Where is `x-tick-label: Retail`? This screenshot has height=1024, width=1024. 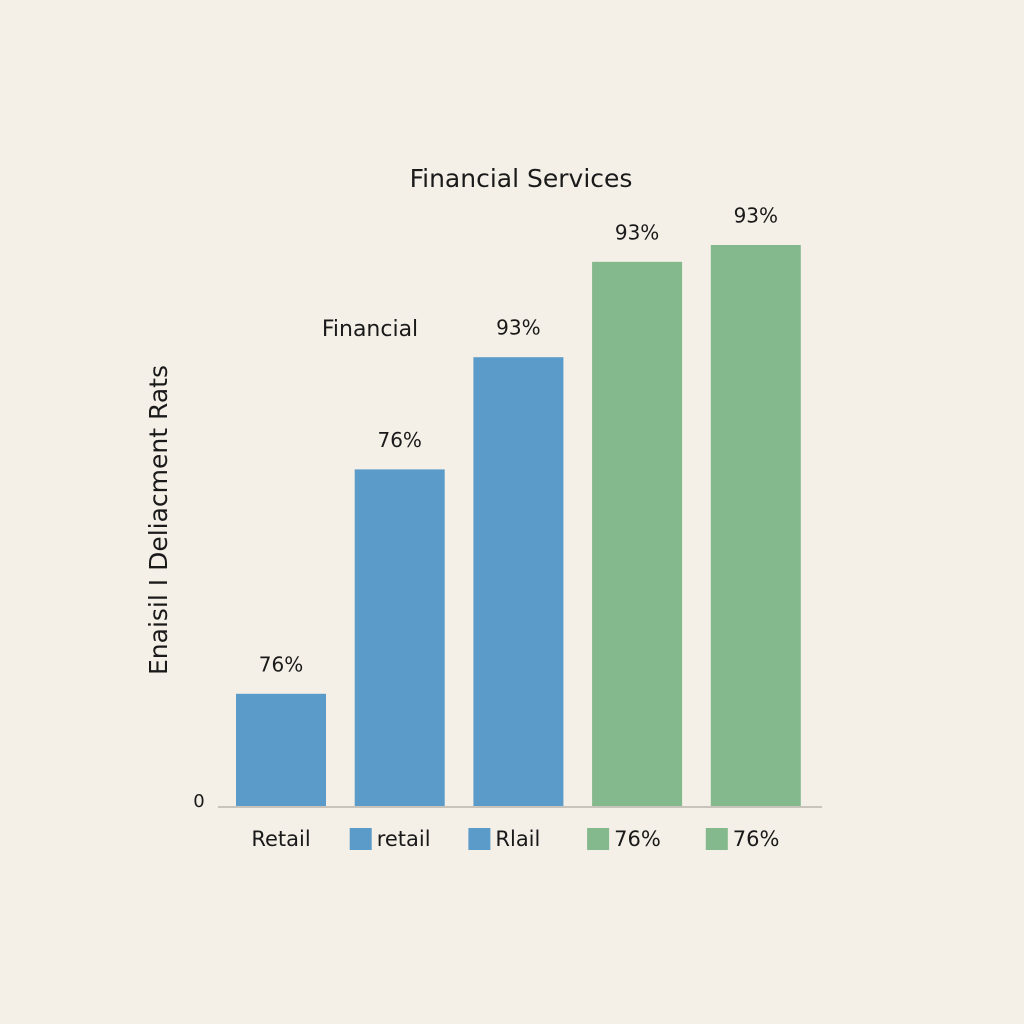 x-tick-label: Retail is located at coordinates (280, 839).